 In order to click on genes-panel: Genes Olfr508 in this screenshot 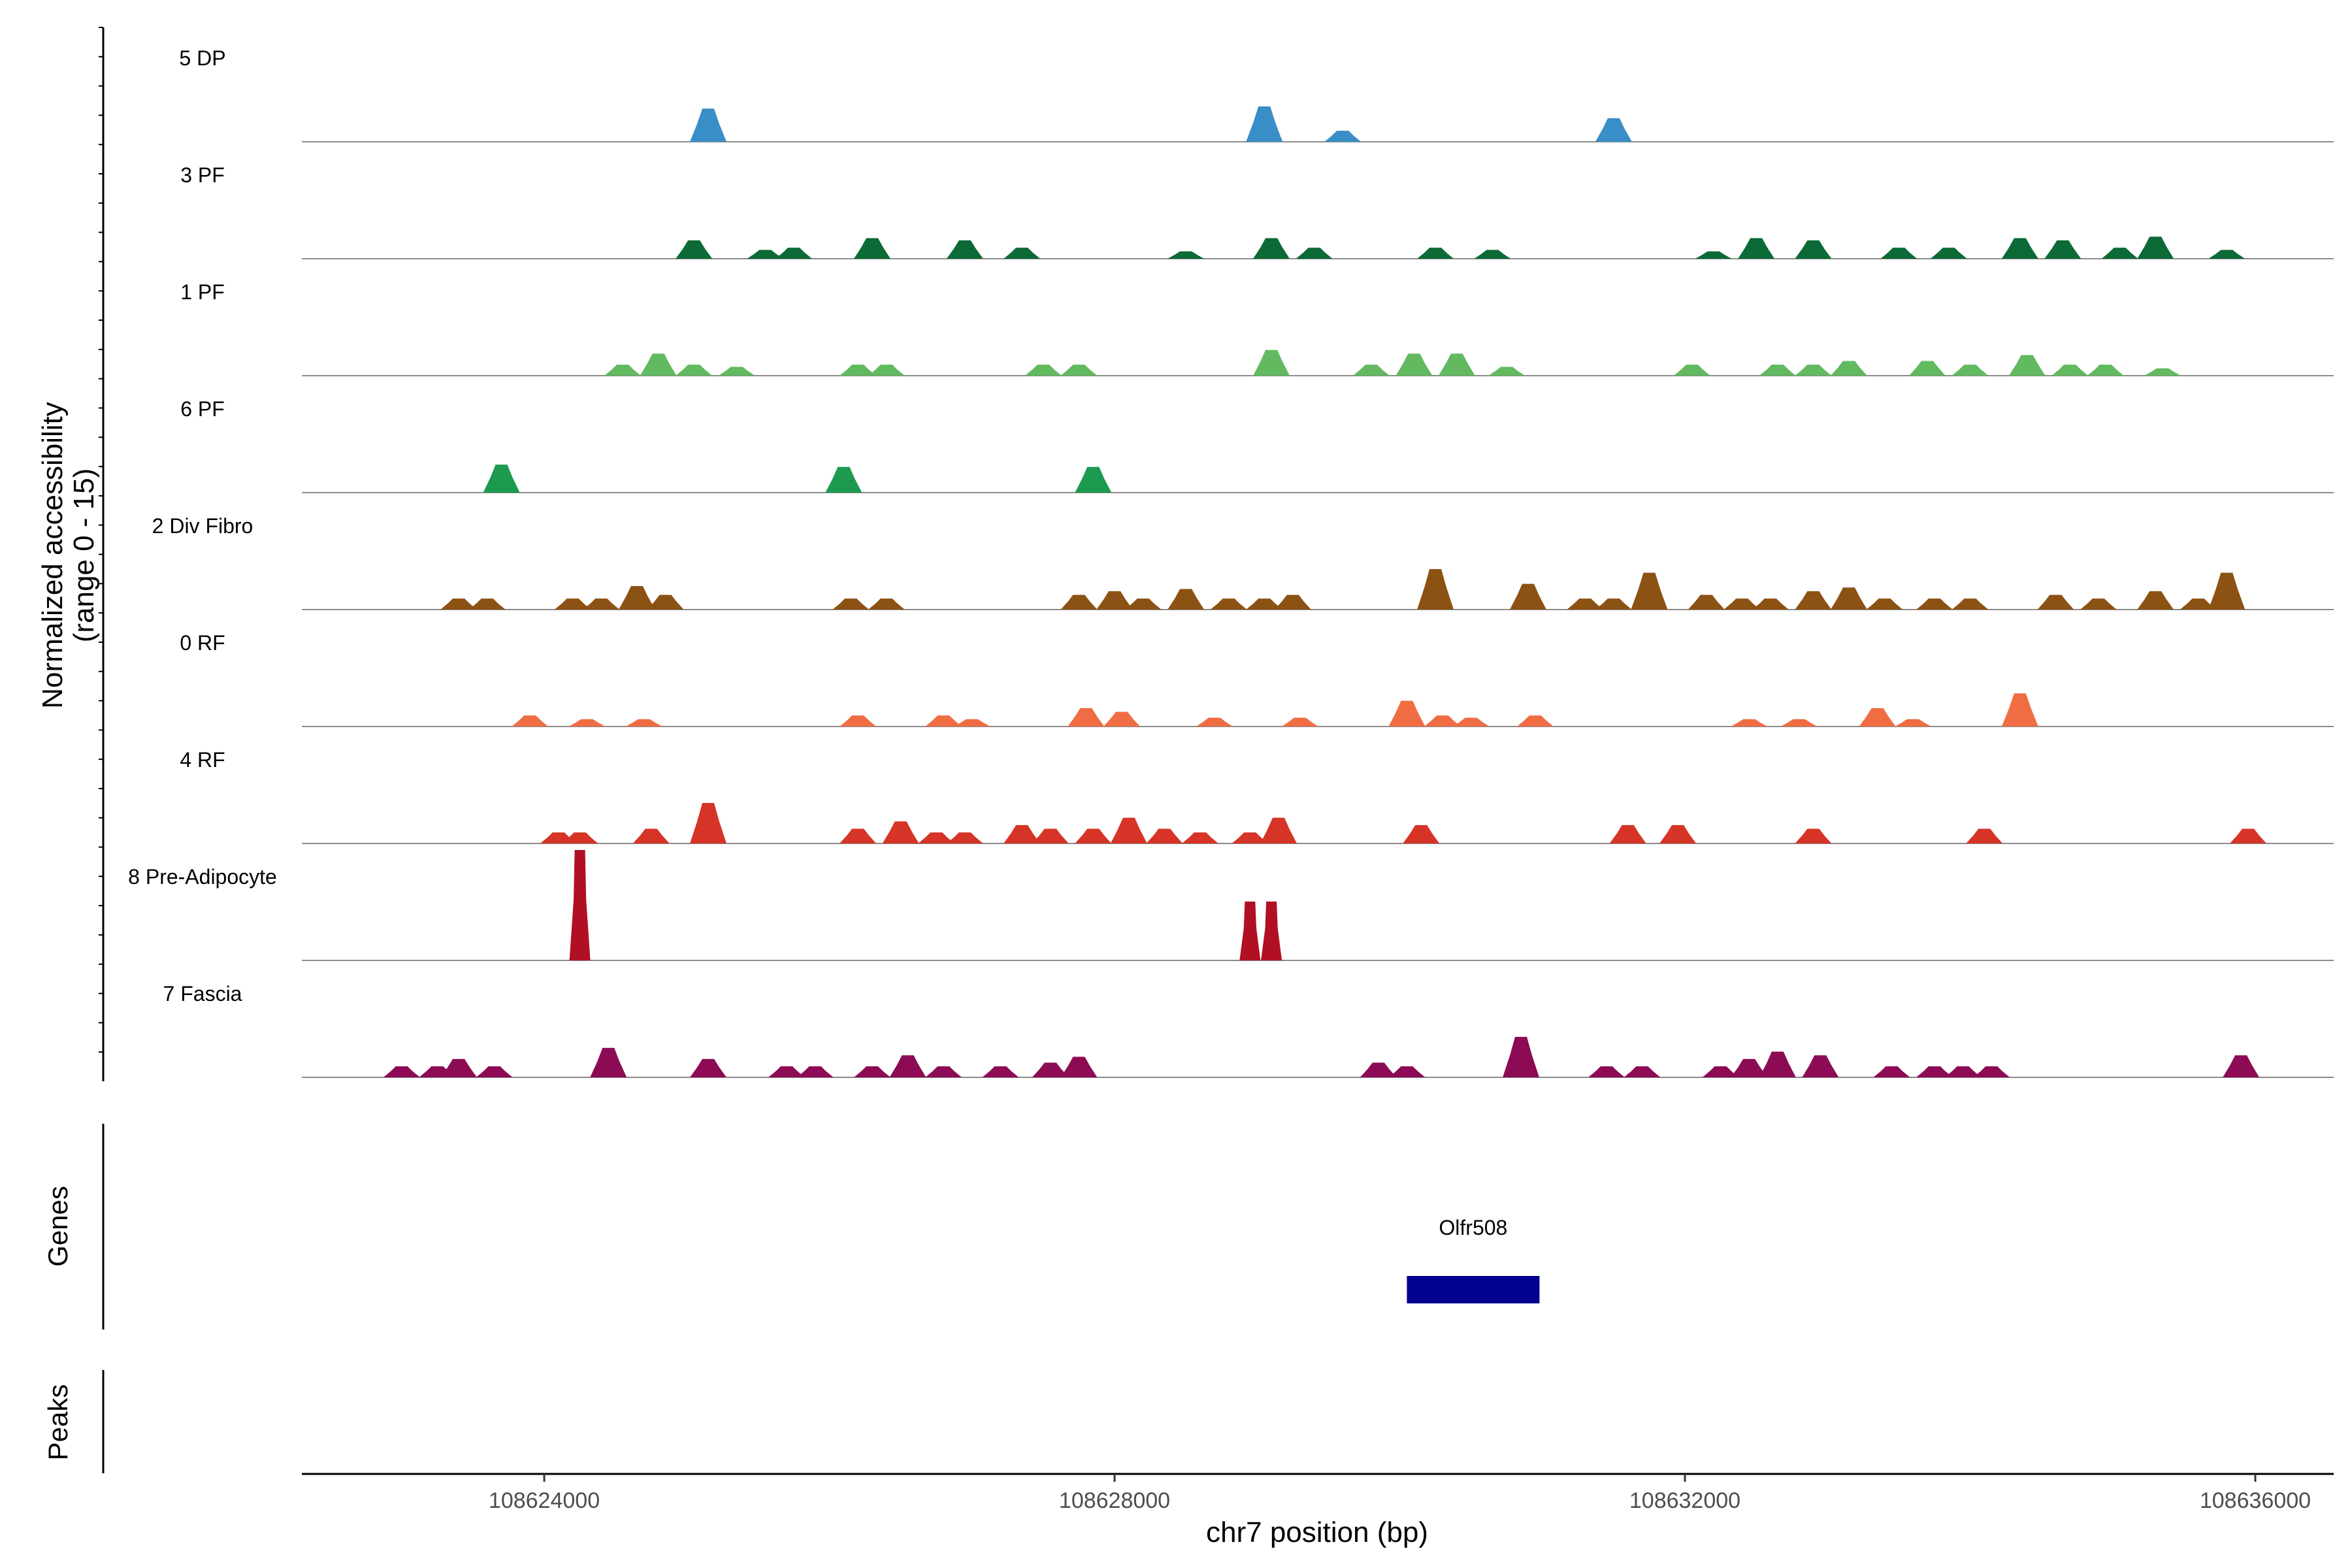, I will do `click(791, 1227)`.